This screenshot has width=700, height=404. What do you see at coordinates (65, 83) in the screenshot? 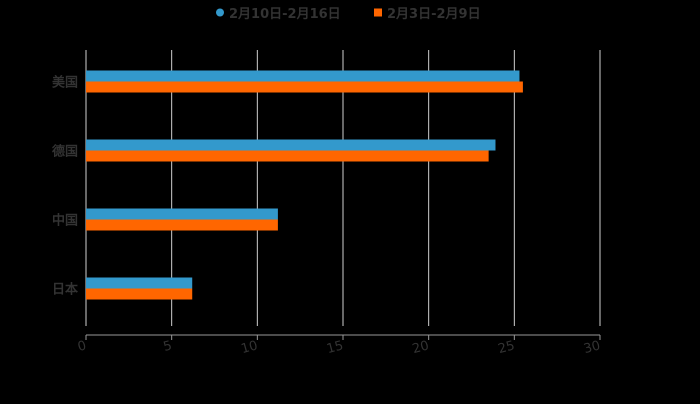
I see `y-axis-label: 美国` at bounding box center [65, 83].